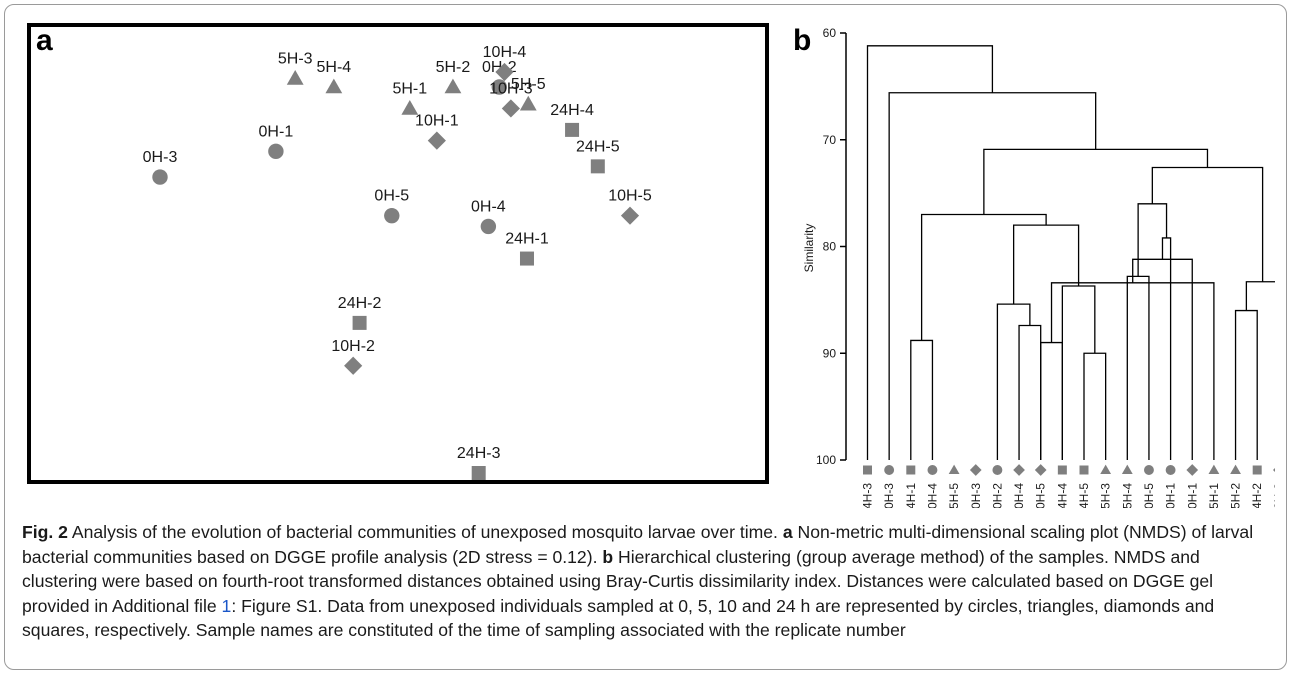  What do you see at coordinates (1257, 495) in the screenshot?
I see `dendro-leaf-label-24h-2: 24H-2` at bounding box center [1257, 495].